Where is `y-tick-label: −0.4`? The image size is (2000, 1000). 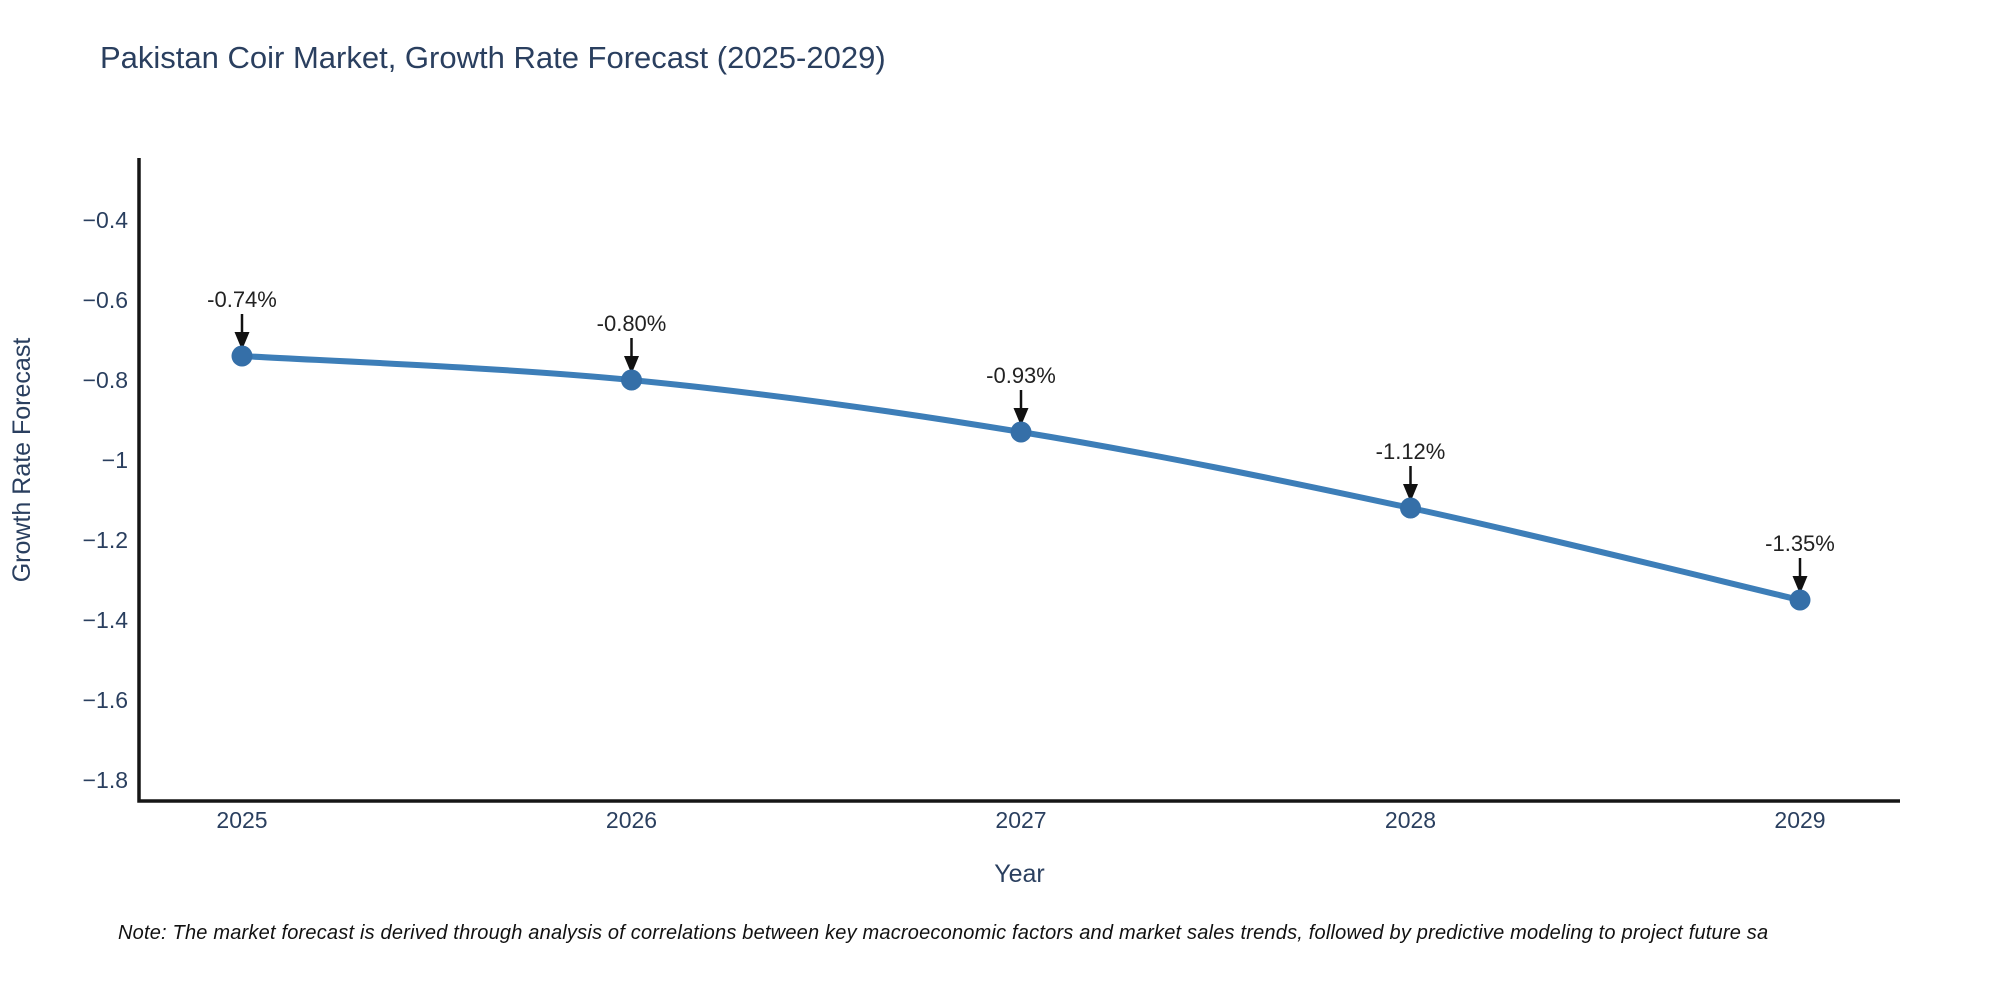 y-tick-label: −0.4 is located at coordinates (106, 220).